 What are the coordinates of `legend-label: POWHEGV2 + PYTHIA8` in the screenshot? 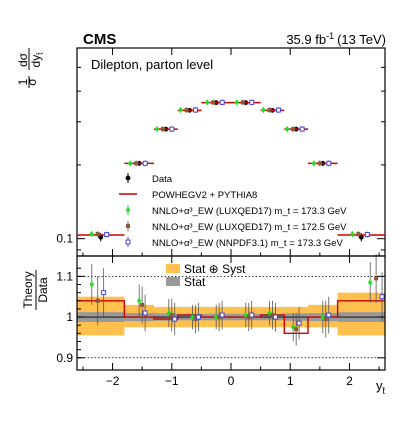 It's located at (204, 195).